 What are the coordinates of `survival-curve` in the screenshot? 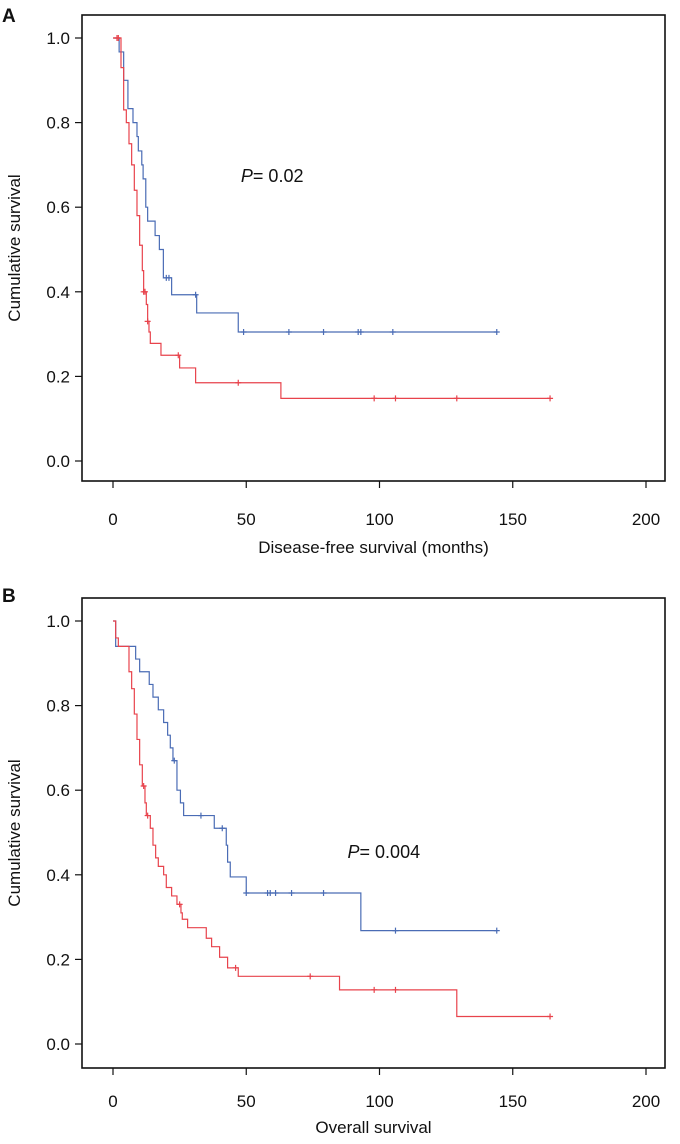 It's located at (305, 185).